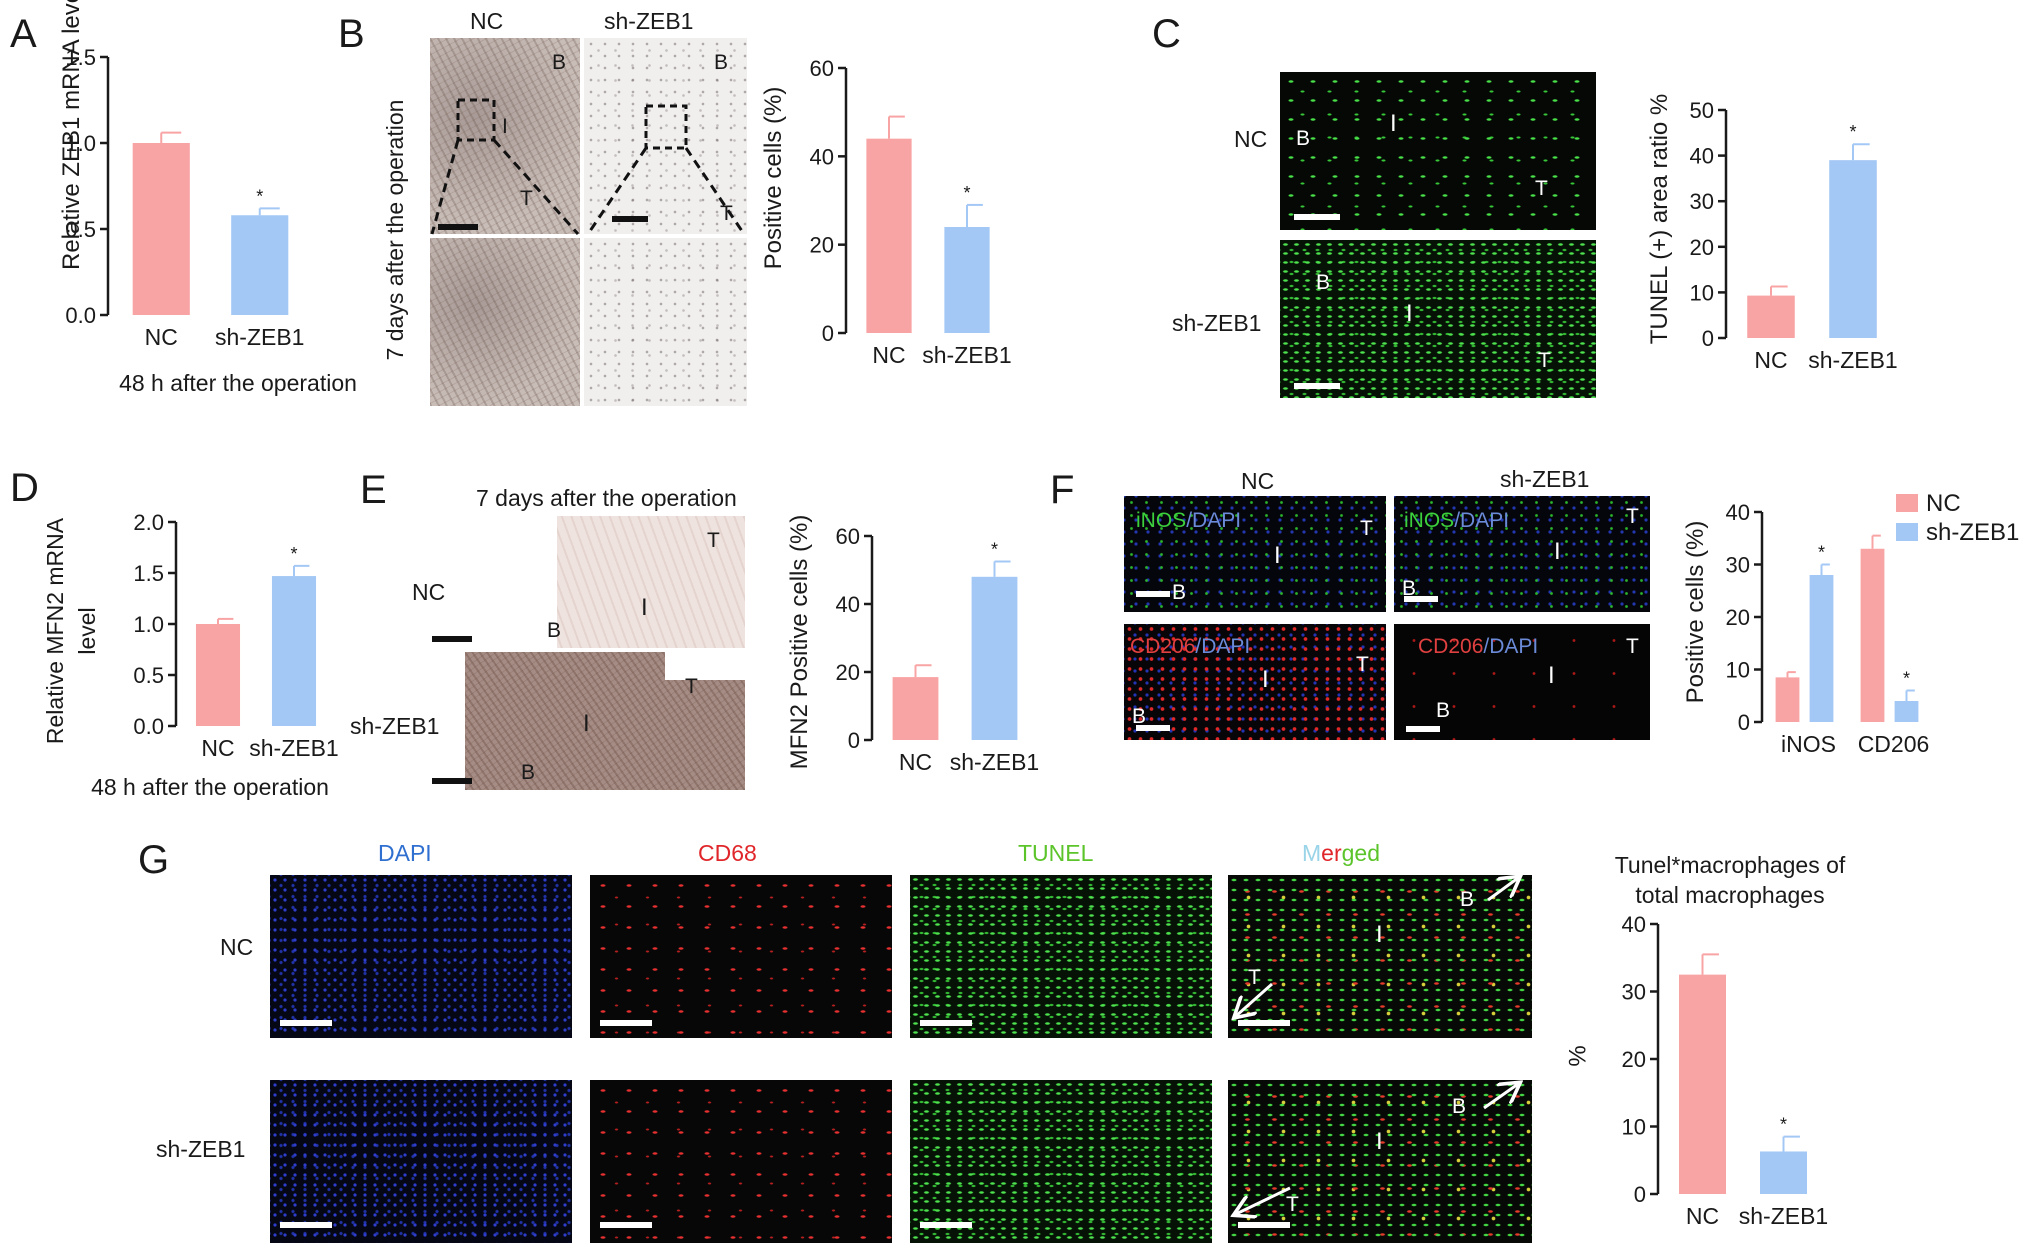  I want to click on f-inos-nc: iNOS/DAPI T I B, so click(1255, 554).